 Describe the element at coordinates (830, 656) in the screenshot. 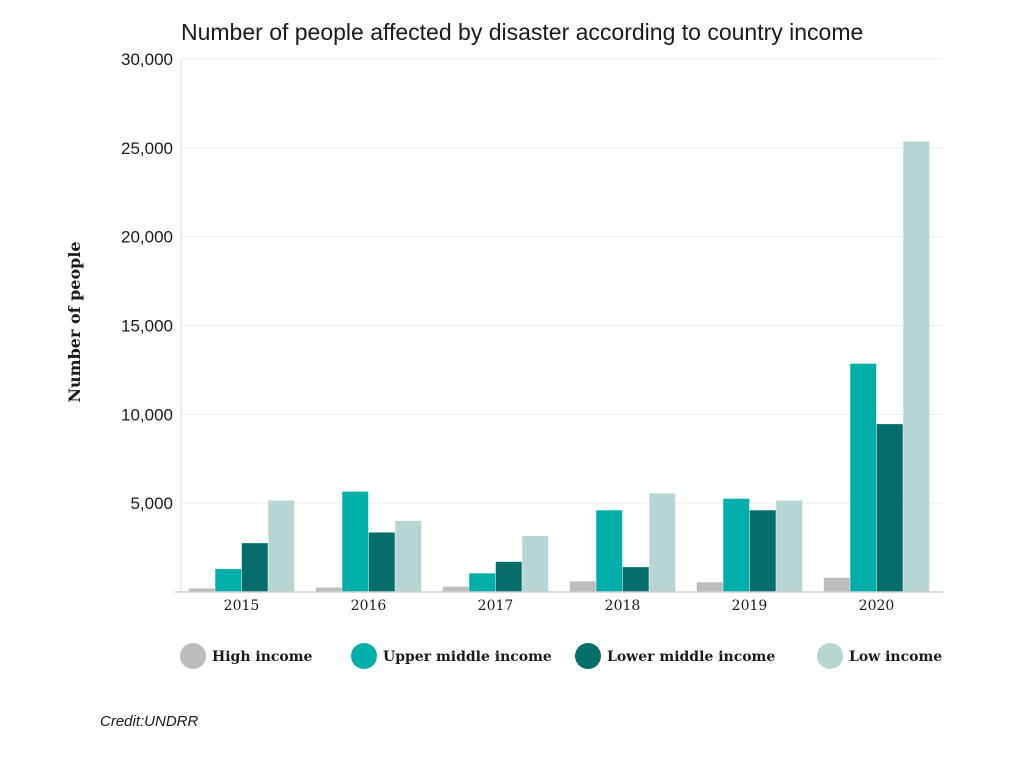

I see `legend-marker-low-income` at that location.